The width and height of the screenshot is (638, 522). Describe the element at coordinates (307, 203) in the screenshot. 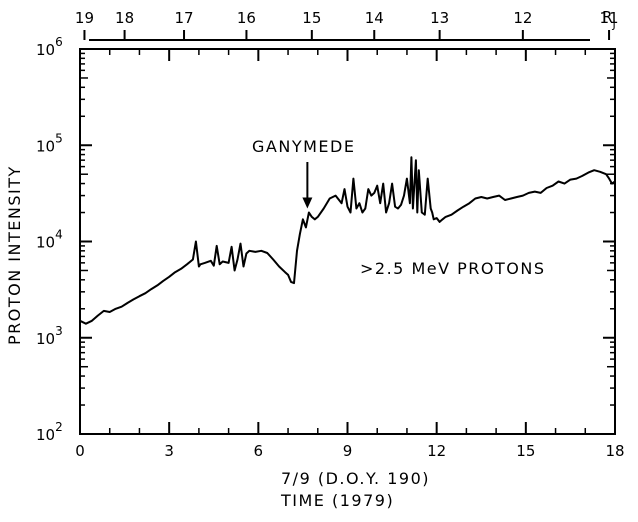

I see `ganymede-arrowhead` at that location.